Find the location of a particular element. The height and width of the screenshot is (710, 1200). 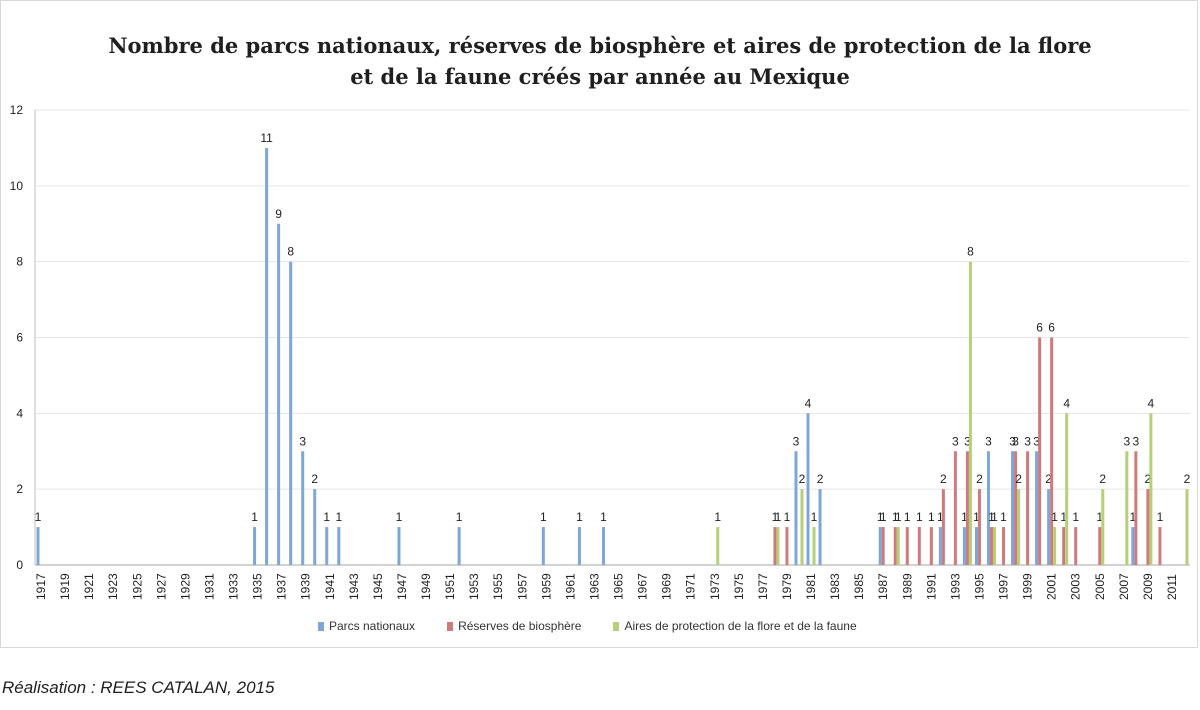

bar-label: 4 is located at coordinates (808, 403).